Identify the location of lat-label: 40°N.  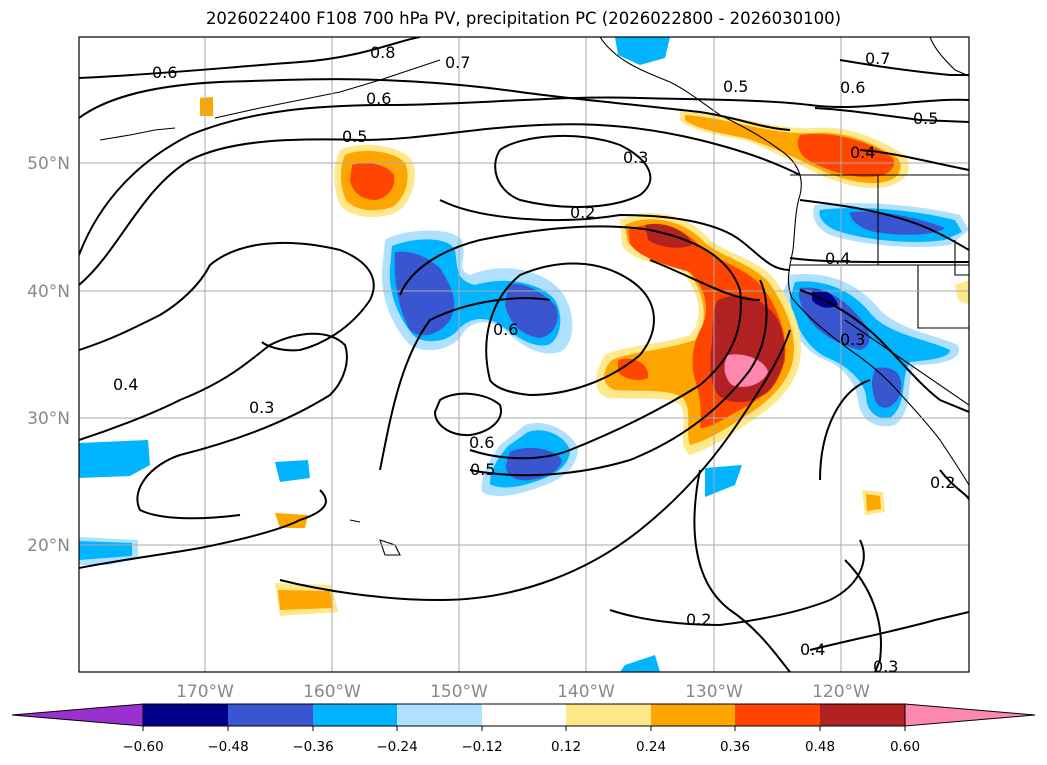
(48, 292).